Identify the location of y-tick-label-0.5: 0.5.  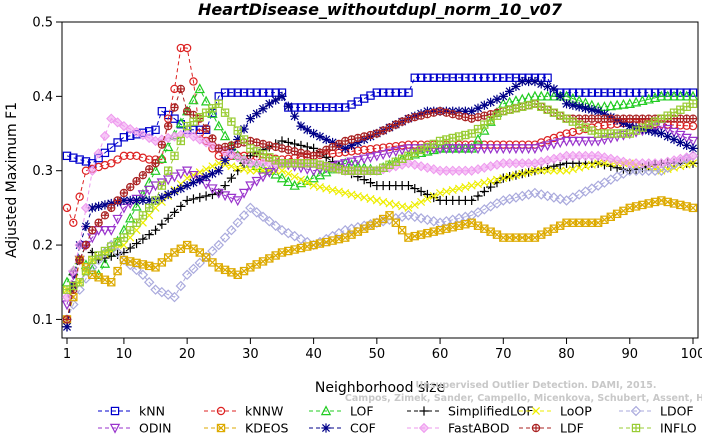
(42, 23).